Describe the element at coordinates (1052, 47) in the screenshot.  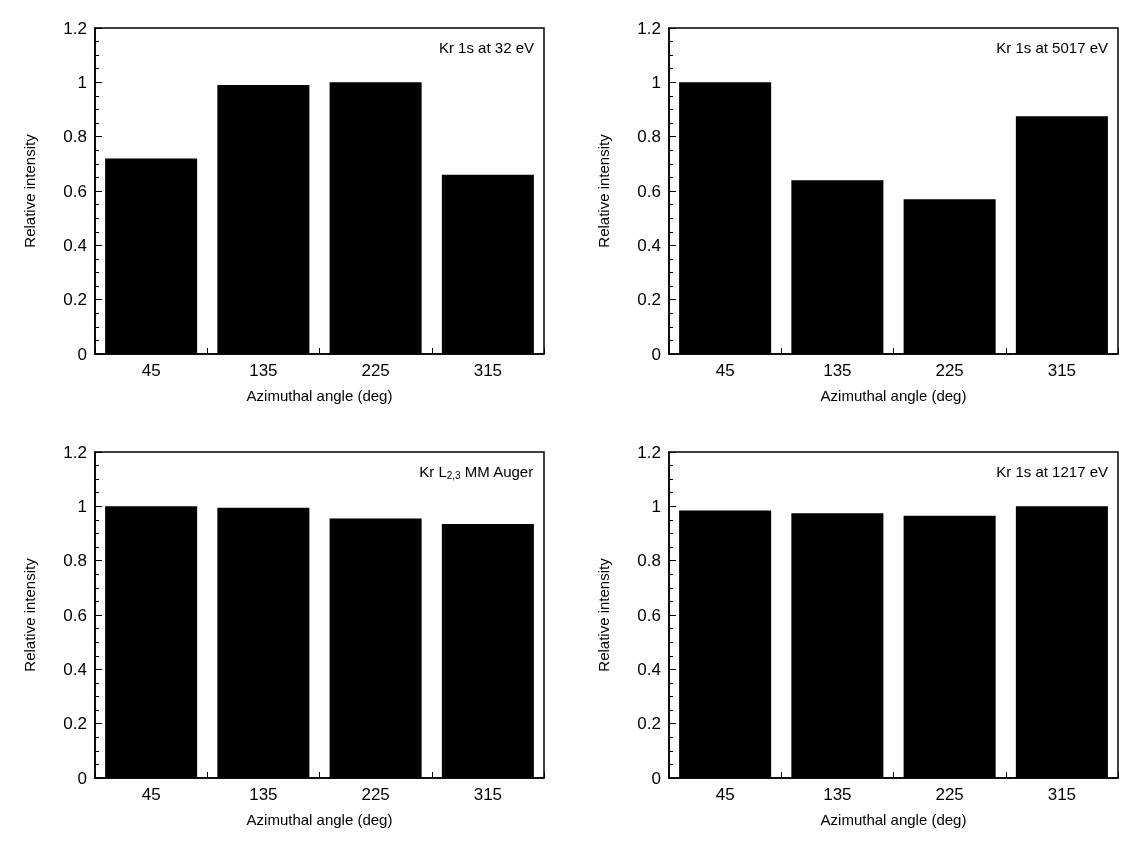
I see `annotation: Kr 1s at 5017 eV` at that location.